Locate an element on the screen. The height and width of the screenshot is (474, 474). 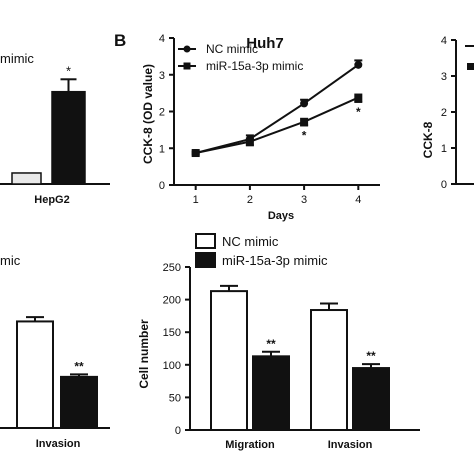
panel-d-fragment: mic ** Invasion is located at coordinates (55, 351).